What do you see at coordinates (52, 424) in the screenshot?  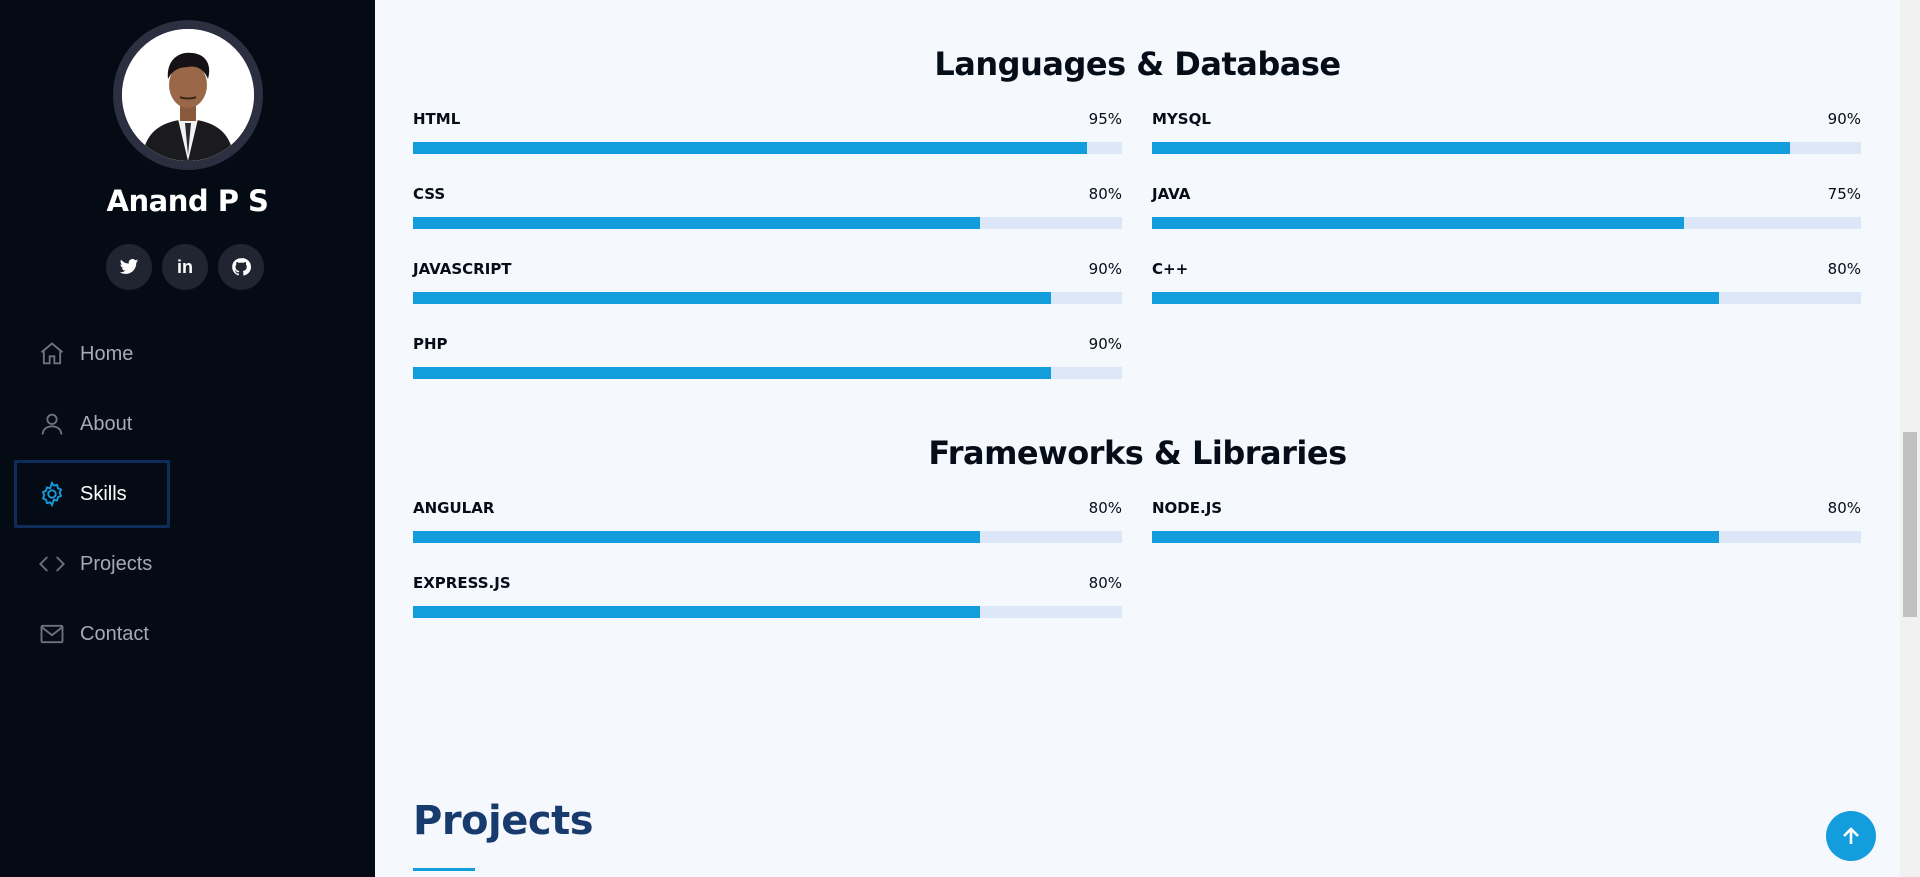 I see `person-icon` at bounding box center [52, 424].